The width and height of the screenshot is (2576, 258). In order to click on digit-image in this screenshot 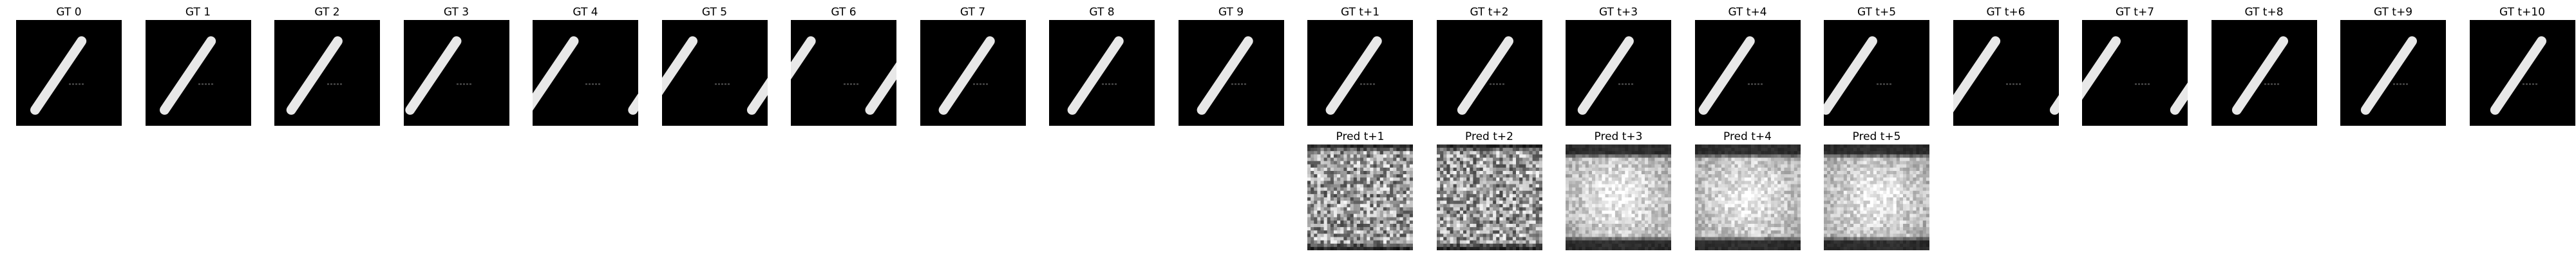, I will do `click(199, 73)`.